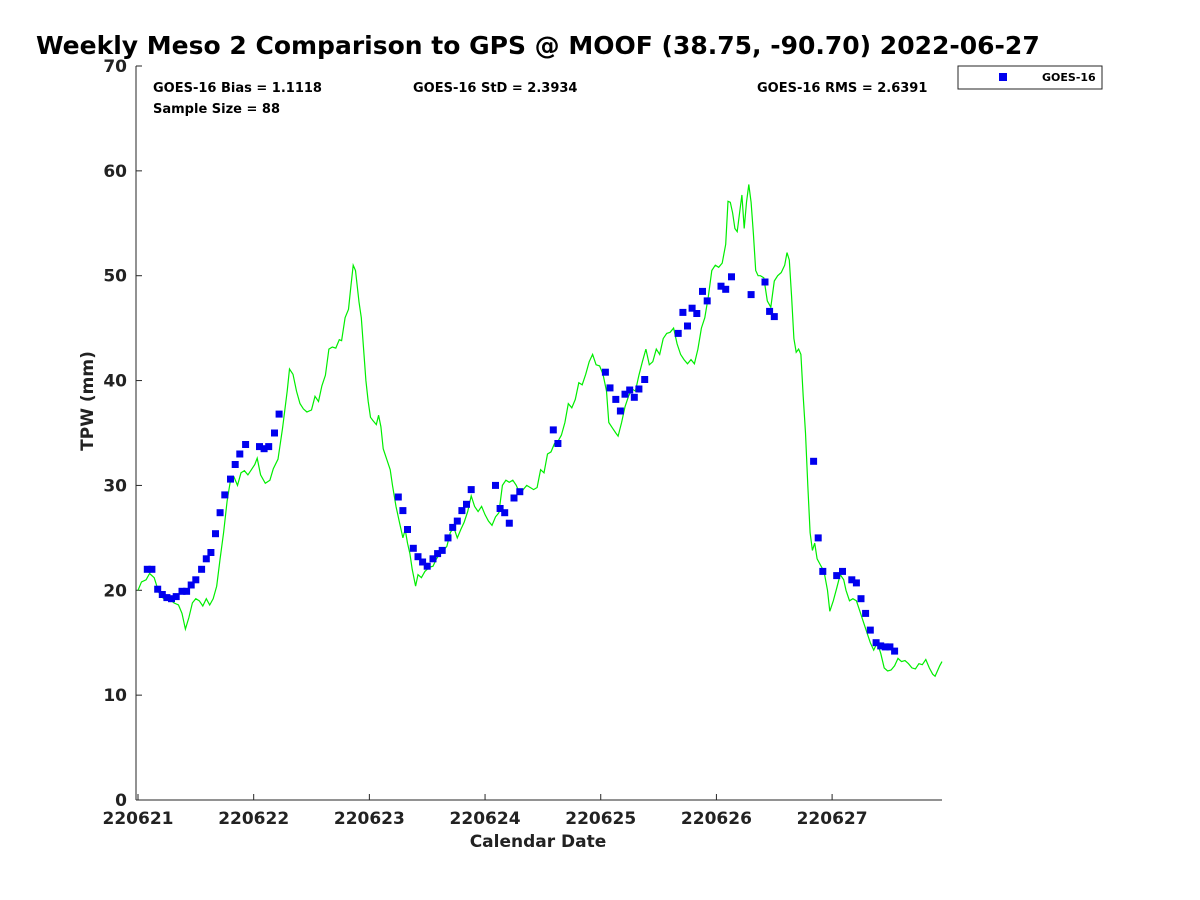  What do you see at coordinates (115, 67) in the screenshot?
I see `y-tick-label: 70` at bounding box center [115, 67].